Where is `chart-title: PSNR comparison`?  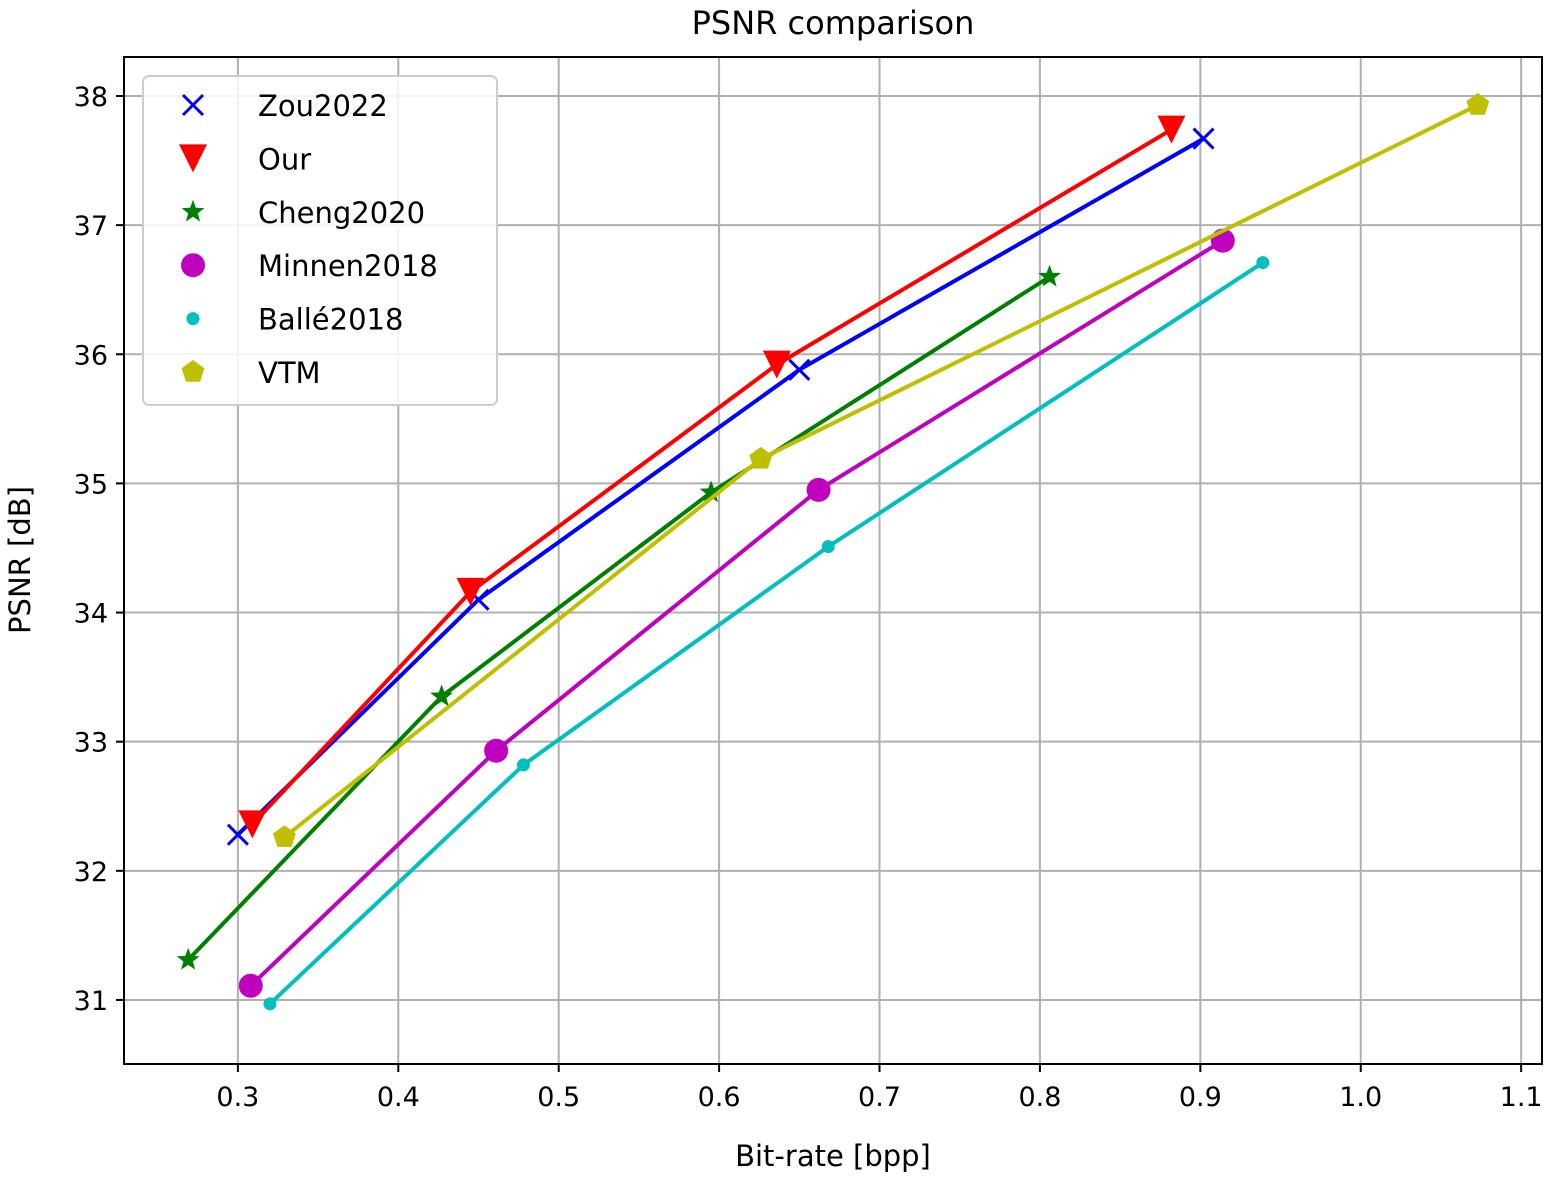
chart-title: PSNR comparison is located at coordinates (833, 23).